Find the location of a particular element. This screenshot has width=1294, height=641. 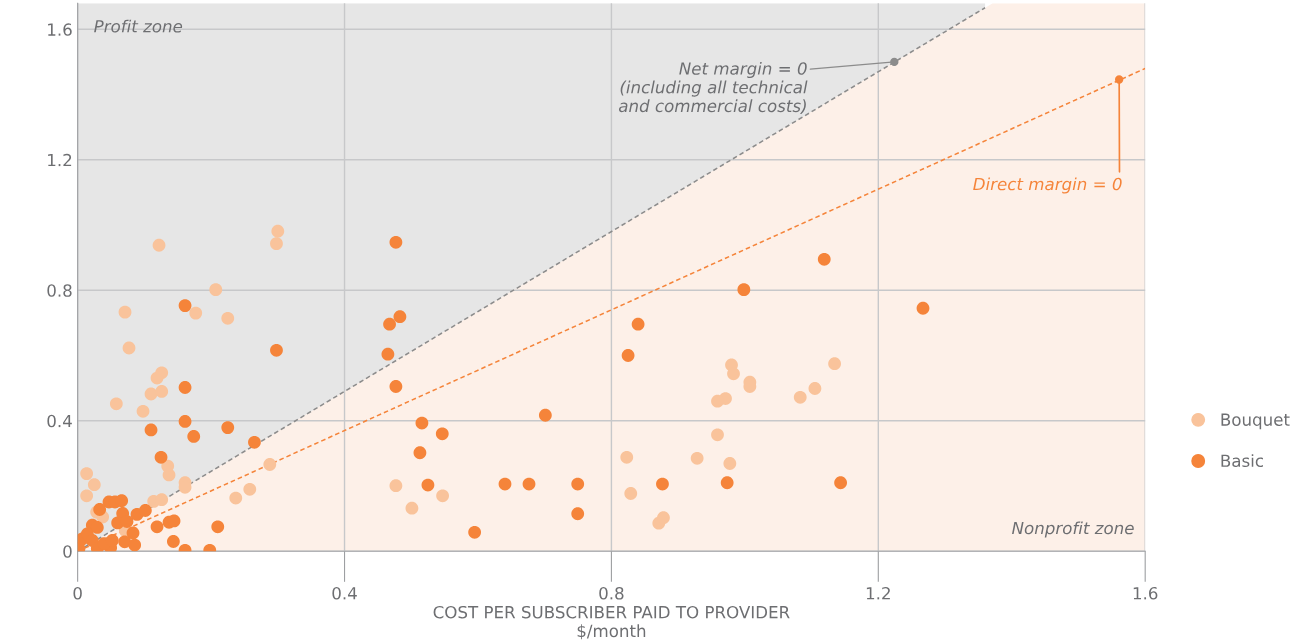

x-tick-label: 0.8 is located at coordinates (611, 593).